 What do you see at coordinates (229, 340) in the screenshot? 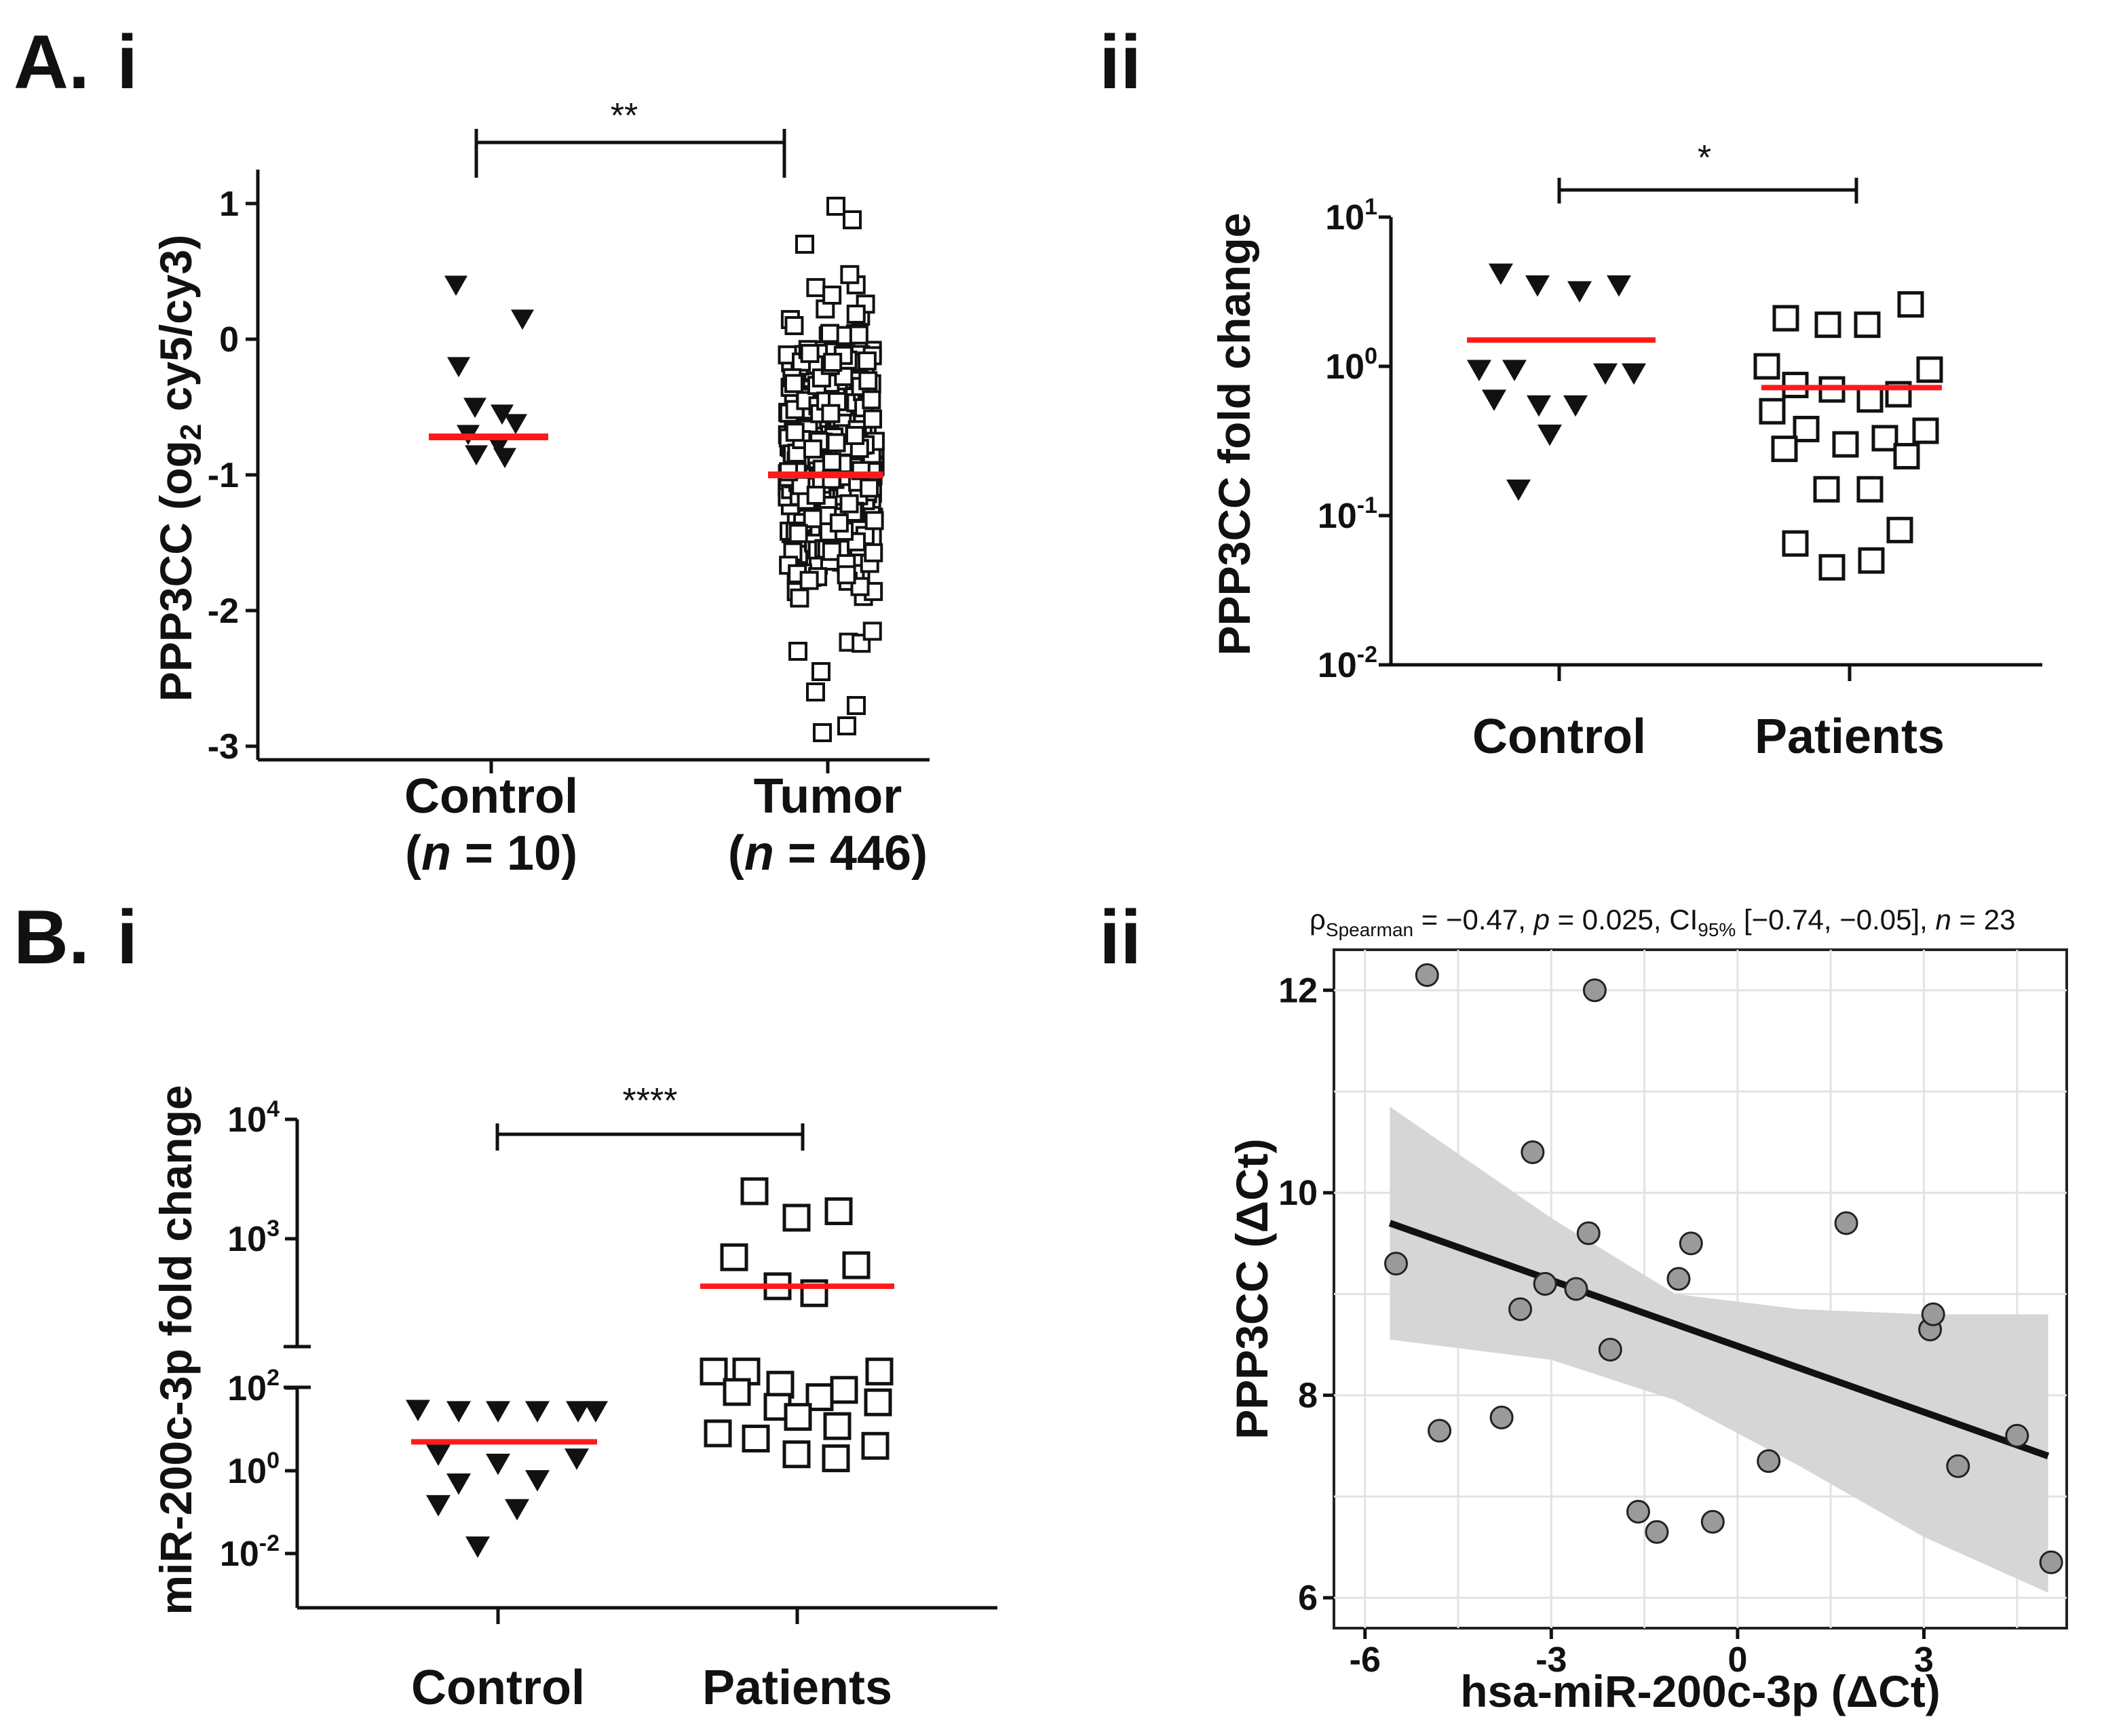
I see `a-i-y-tick-label: 0` at bounding box center [229, 340].